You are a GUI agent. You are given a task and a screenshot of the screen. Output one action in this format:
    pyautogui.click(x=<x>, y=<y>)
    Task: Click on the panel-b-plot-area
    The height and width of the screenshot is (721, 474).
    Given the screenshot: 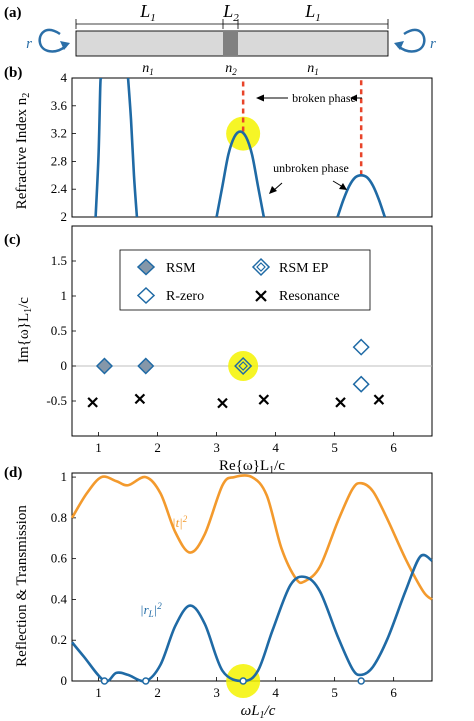 What is the action you would take?
    pyautogui.click(x=252, y=147)
    